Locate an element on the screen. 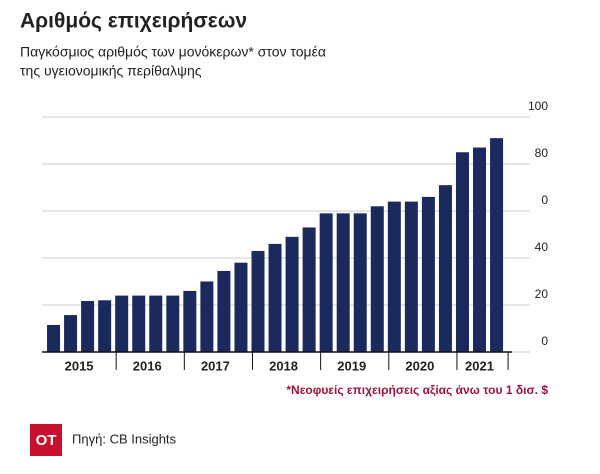 The width and height of the screenshot is (600, 474). y-tick-label: 40 is located at coordinates (542, 247).